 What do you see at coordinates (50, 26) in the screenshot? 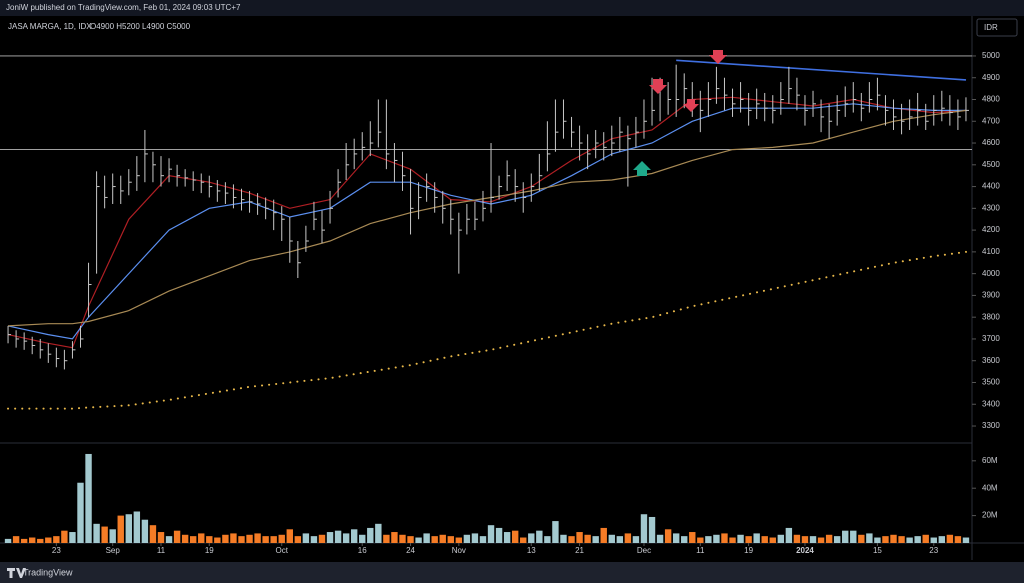
I see `symbol: JASA MARGA, 1D, IDX` at bounding box center [50, 26].